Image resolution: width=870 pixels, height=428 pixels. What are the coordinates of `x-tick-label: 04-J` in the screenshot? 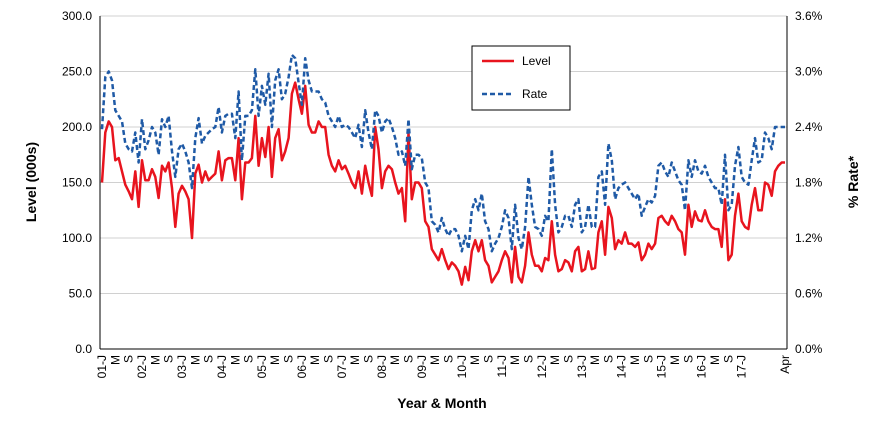 It's located at (222, 366).